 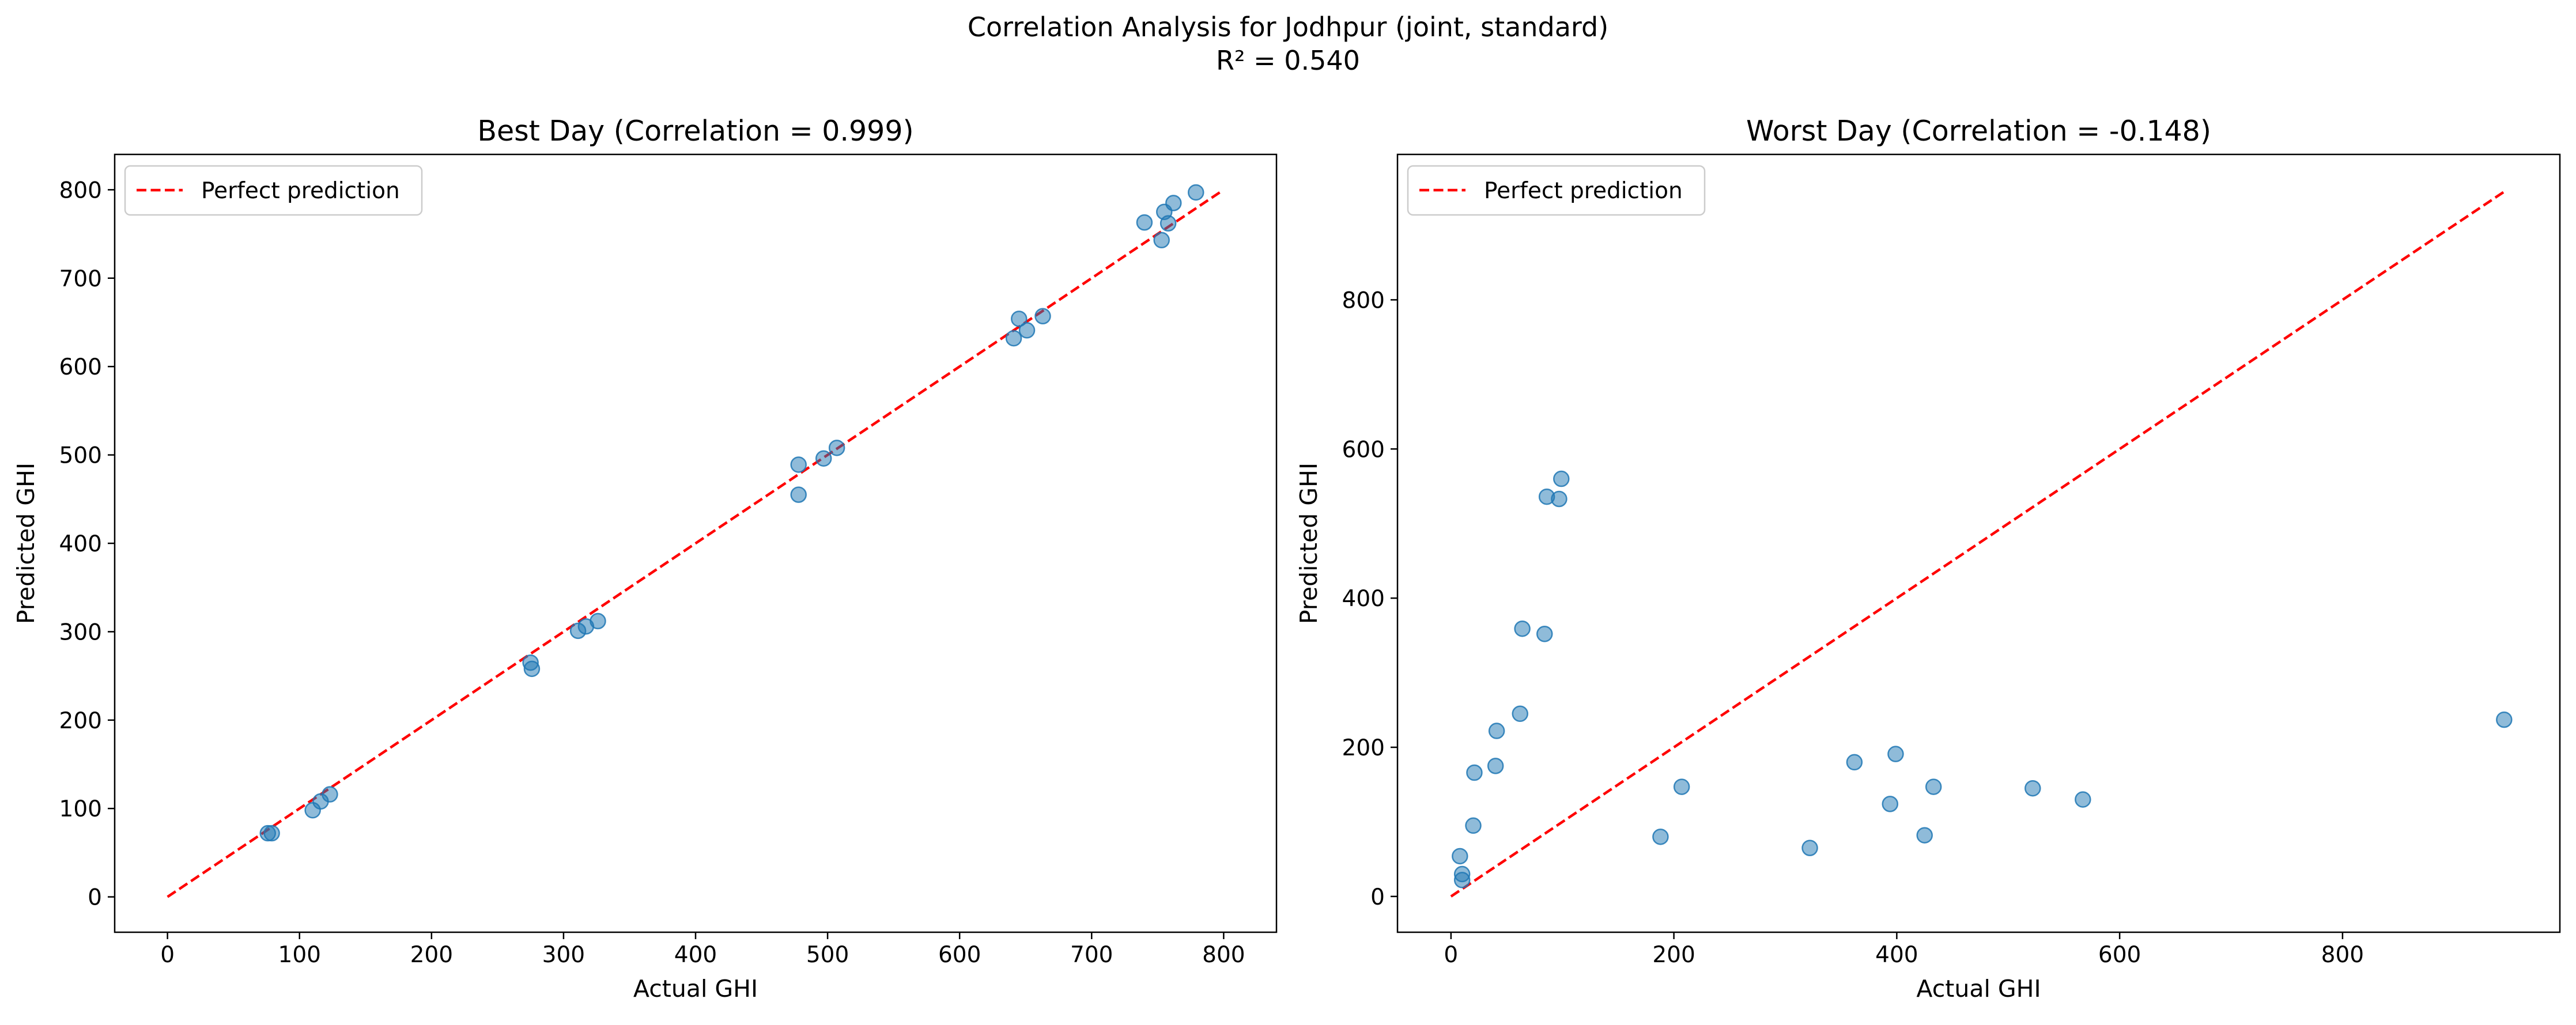 What do you see at coordinates (1978, 131) in the screenshot?
I see `chart-title: Worst Day (Correlation = -0.148)` at bounding box center [1978, 131].